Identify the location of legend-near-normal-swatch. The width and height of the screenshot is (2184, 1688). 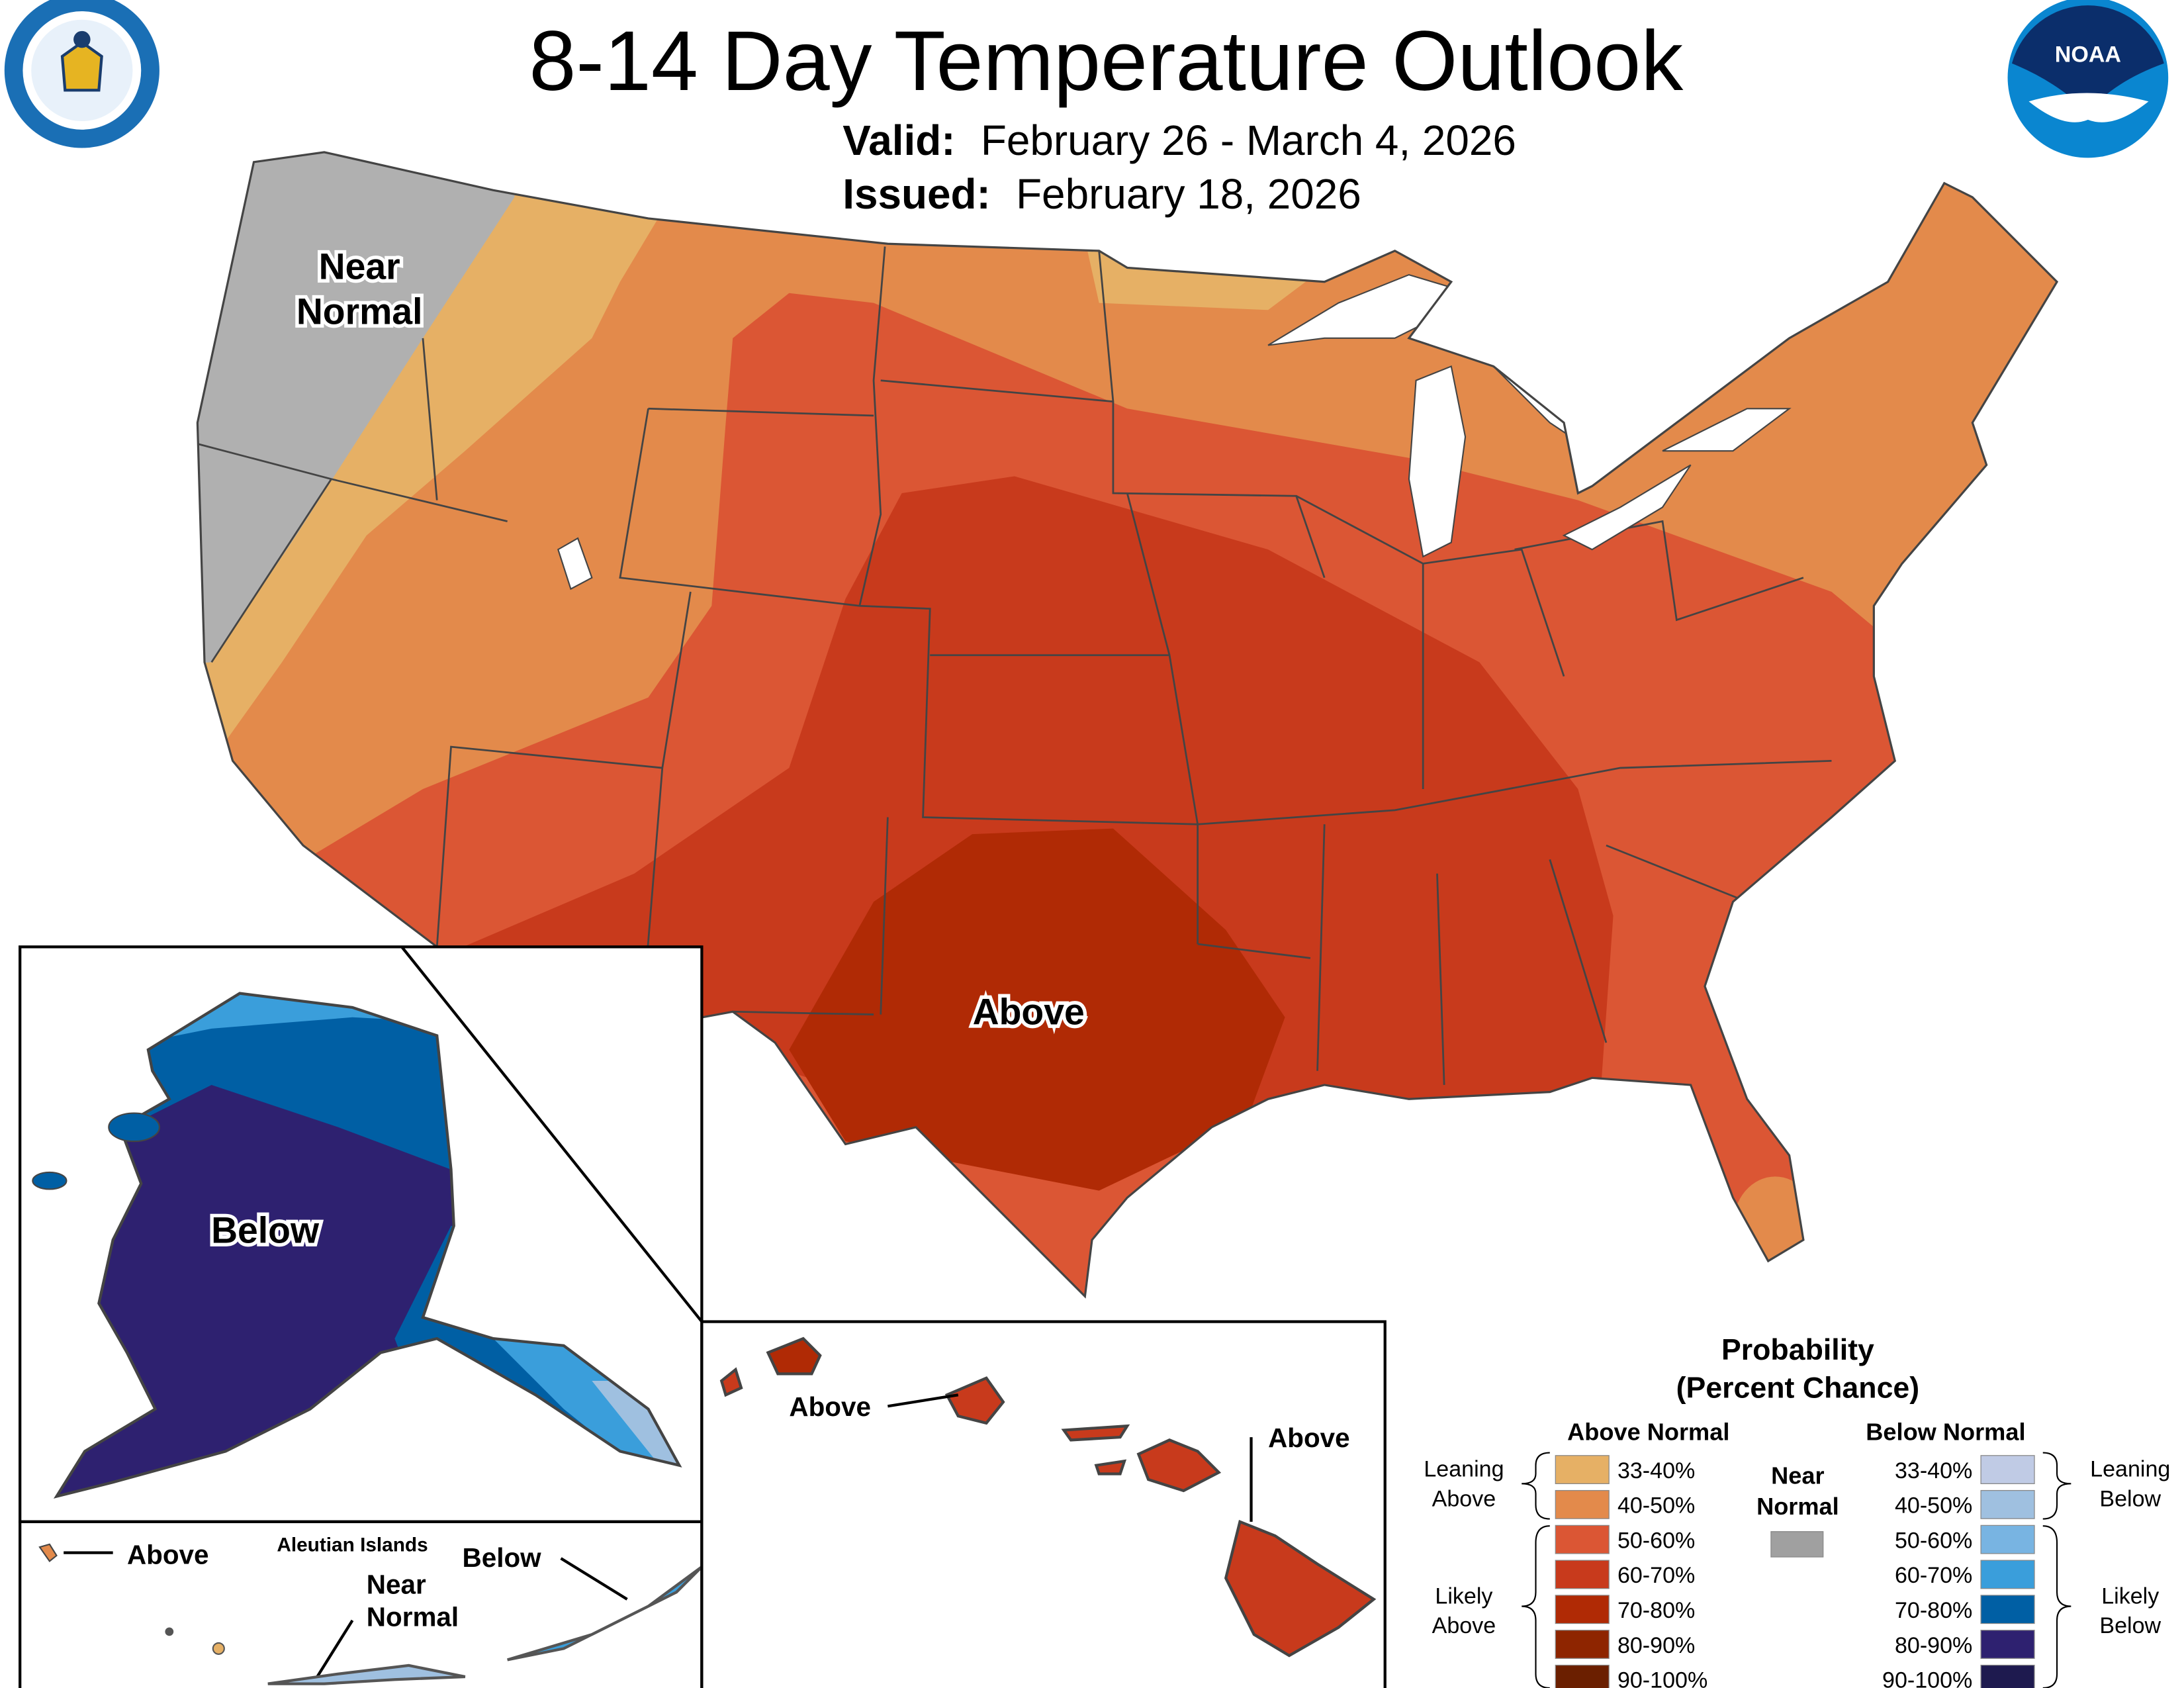
(1797, 1544).